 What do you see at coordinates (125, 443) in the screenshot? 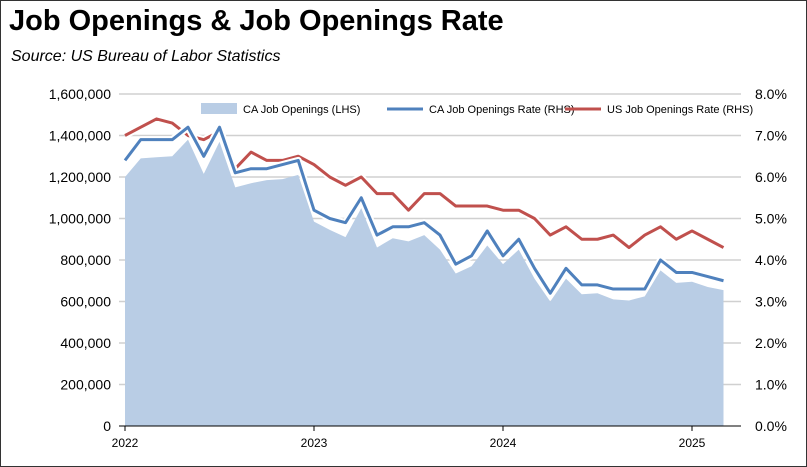
I see `x-tick-label: 2022` at bounding box center [125, 443].